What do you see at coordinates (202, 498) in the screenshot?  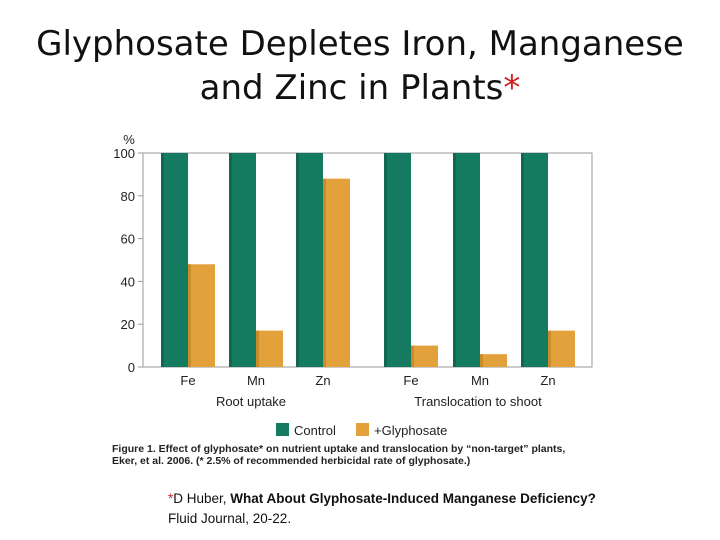 I see `reference-author: D Huber,` at bounding box center [202, 498].